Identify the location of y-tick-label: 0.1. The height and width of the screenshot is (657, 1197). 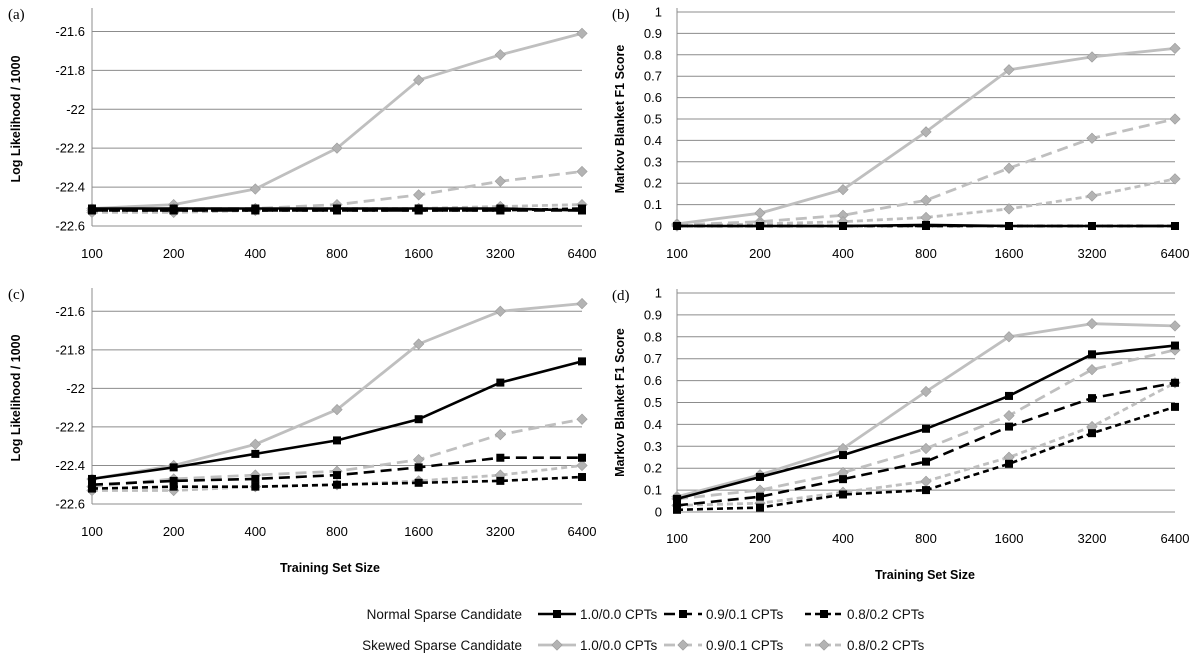
(653, 490).